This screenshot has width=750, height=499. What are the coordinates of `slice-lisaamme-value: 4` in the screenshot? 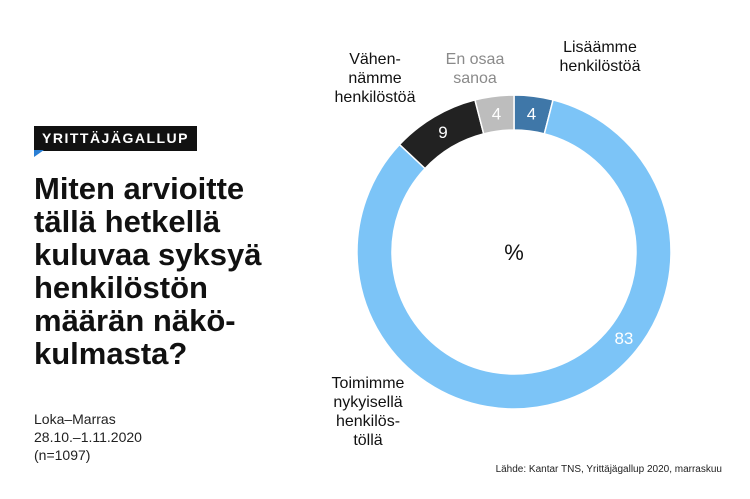 It's located at (531, 114).